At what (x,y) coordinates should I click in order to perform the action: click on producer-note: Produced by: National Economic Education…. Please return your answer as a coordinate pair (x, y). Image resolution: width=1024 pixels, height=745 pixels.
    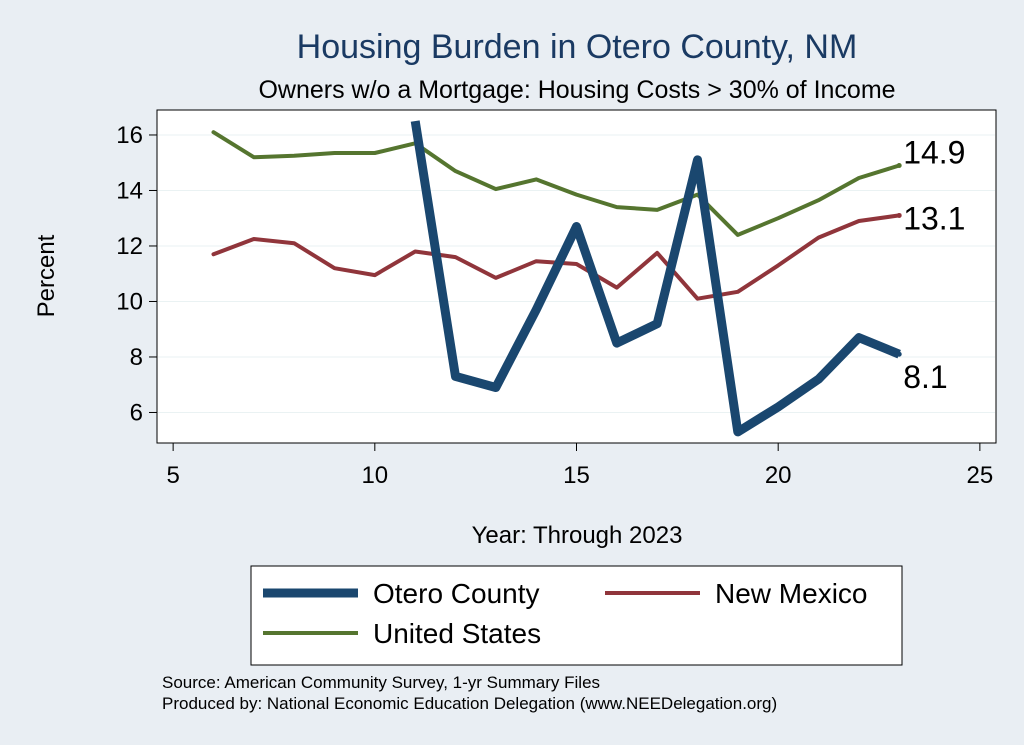
    Looking at the image, I should click on (469, 703).